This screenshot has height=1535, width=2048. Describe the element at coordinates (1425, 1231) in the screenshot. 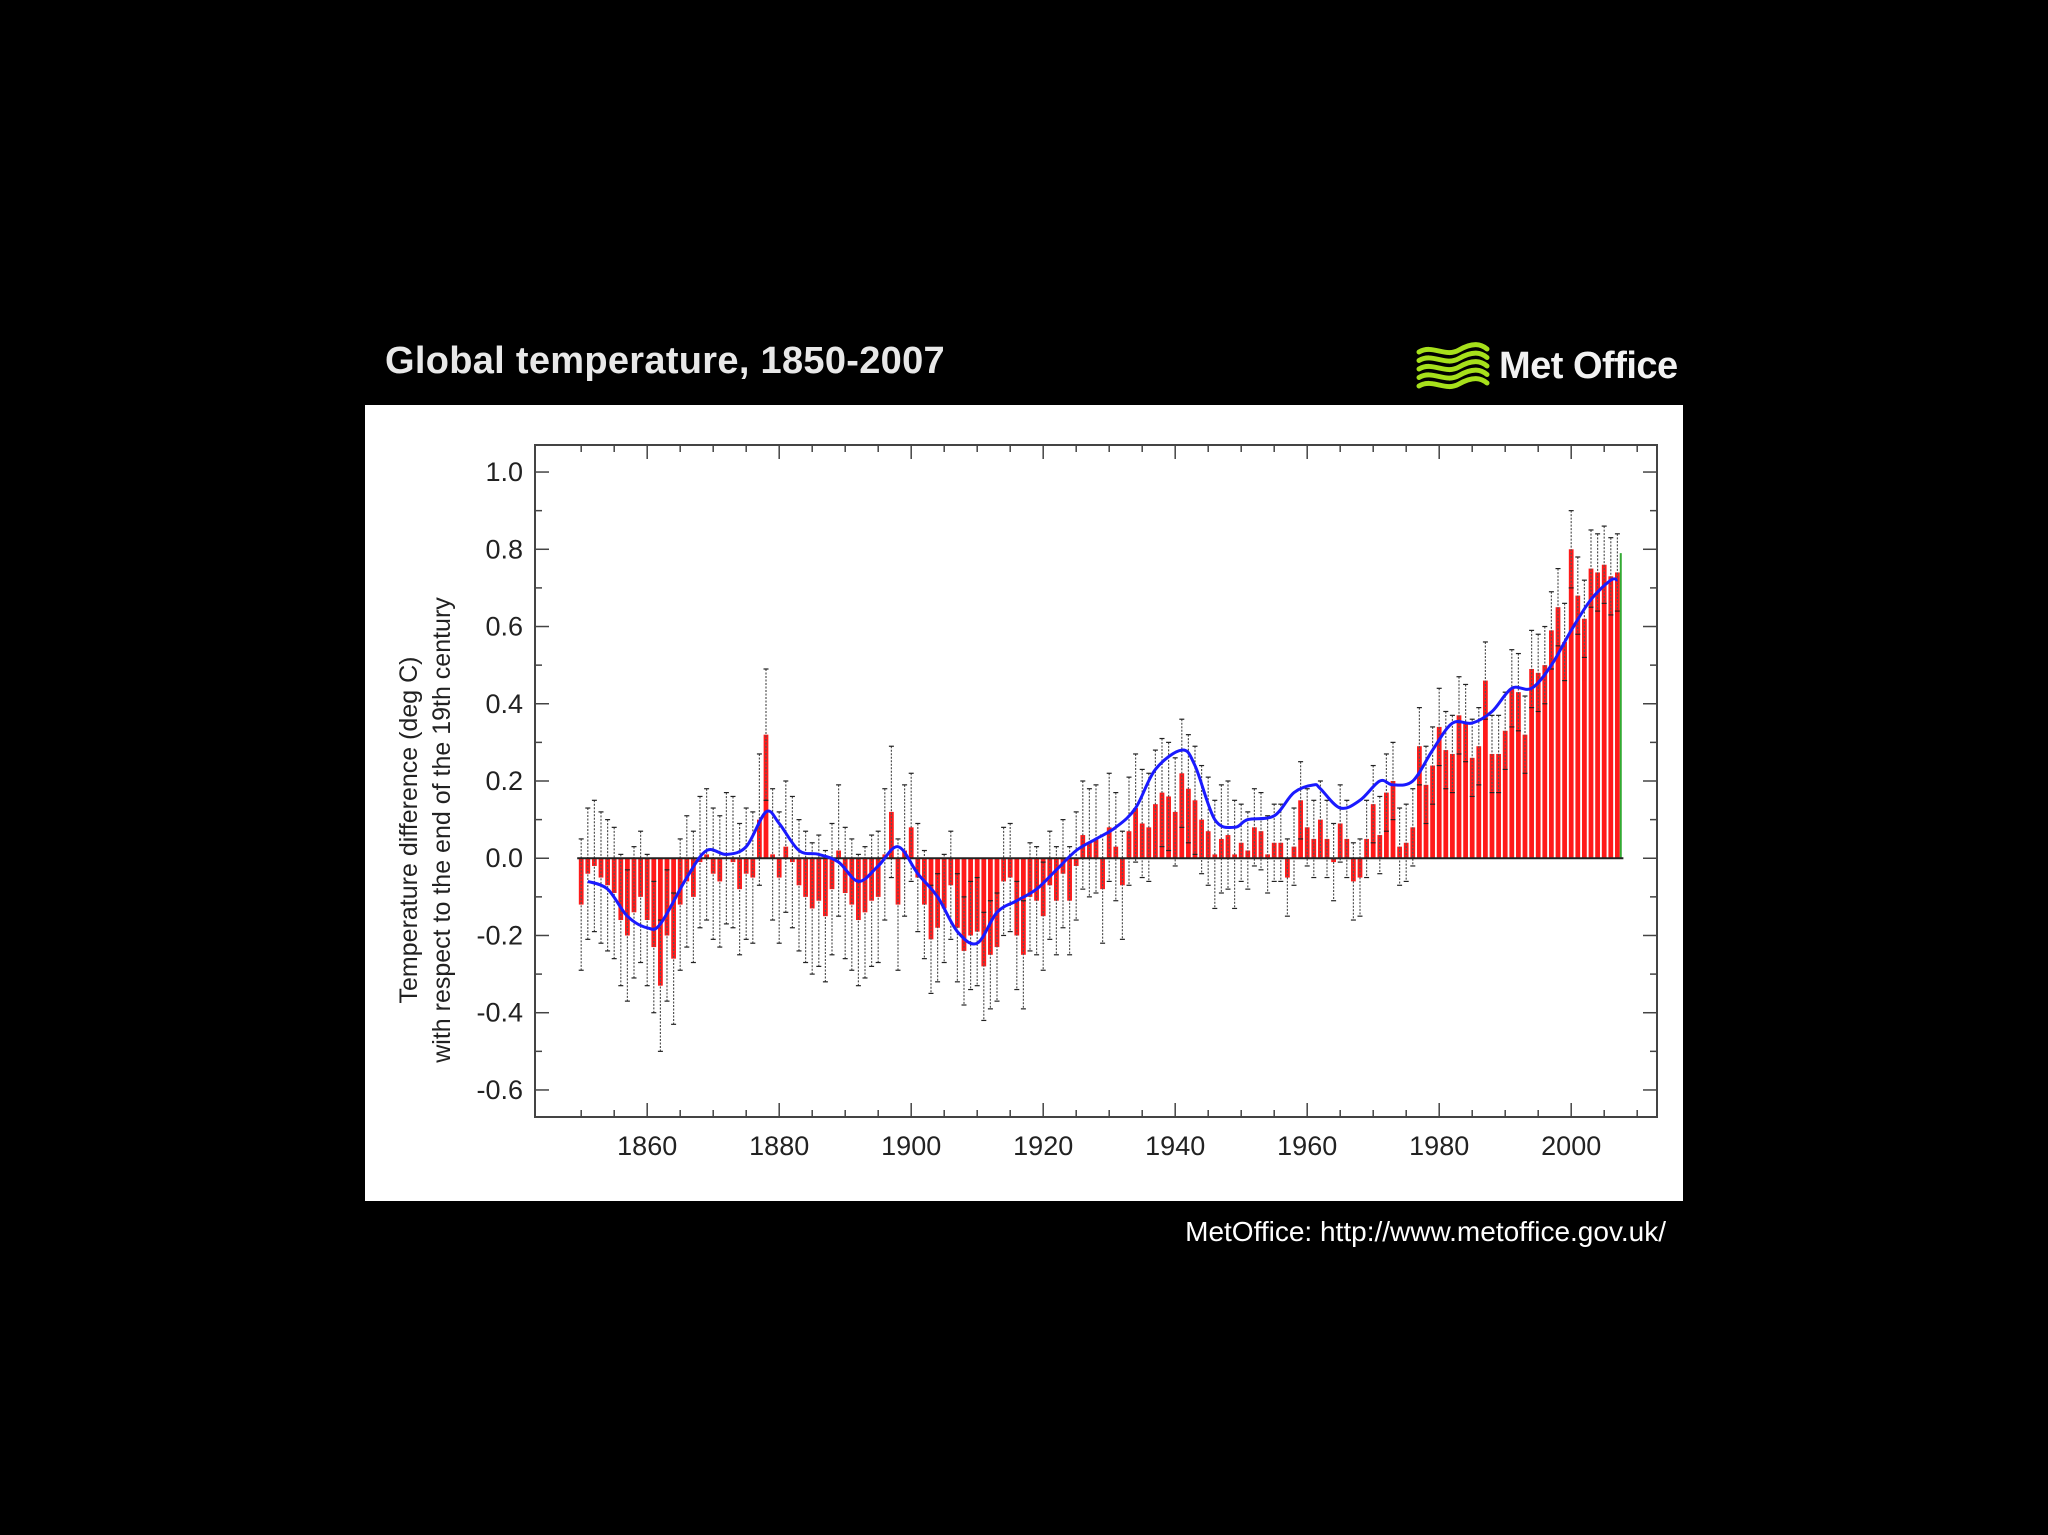

I see `source-credit: MetOffice: http://www.metoffice.gov.uk/` at that location.